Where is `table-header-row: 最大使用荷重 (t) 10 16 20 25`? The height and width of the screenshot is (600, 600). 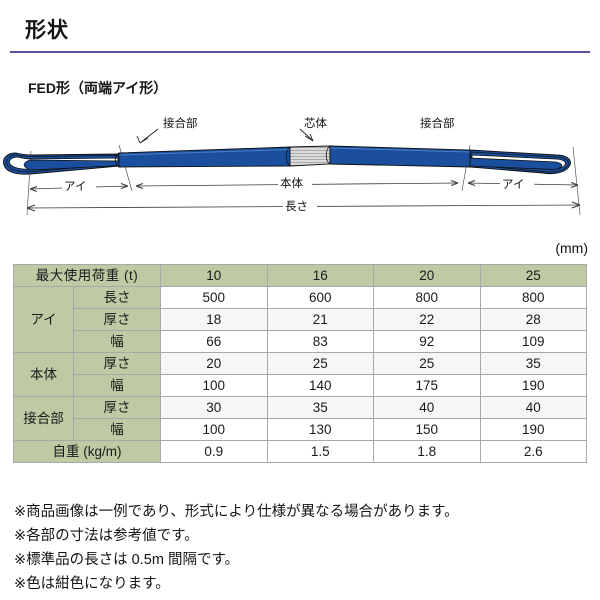
table-header-row: 最大使用荷重 (t) 10 16 20 25 is located at coordinates (300, 275).